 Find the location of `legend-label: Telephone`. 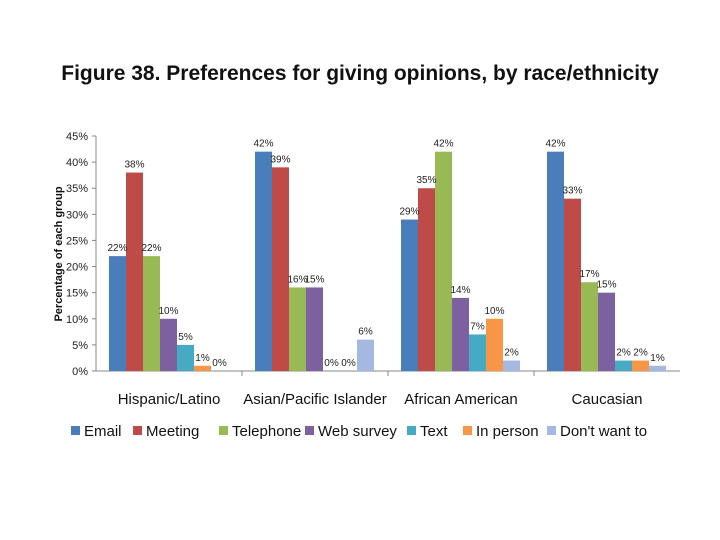

legend-label: Telephone is located at coordinates (266, 431).